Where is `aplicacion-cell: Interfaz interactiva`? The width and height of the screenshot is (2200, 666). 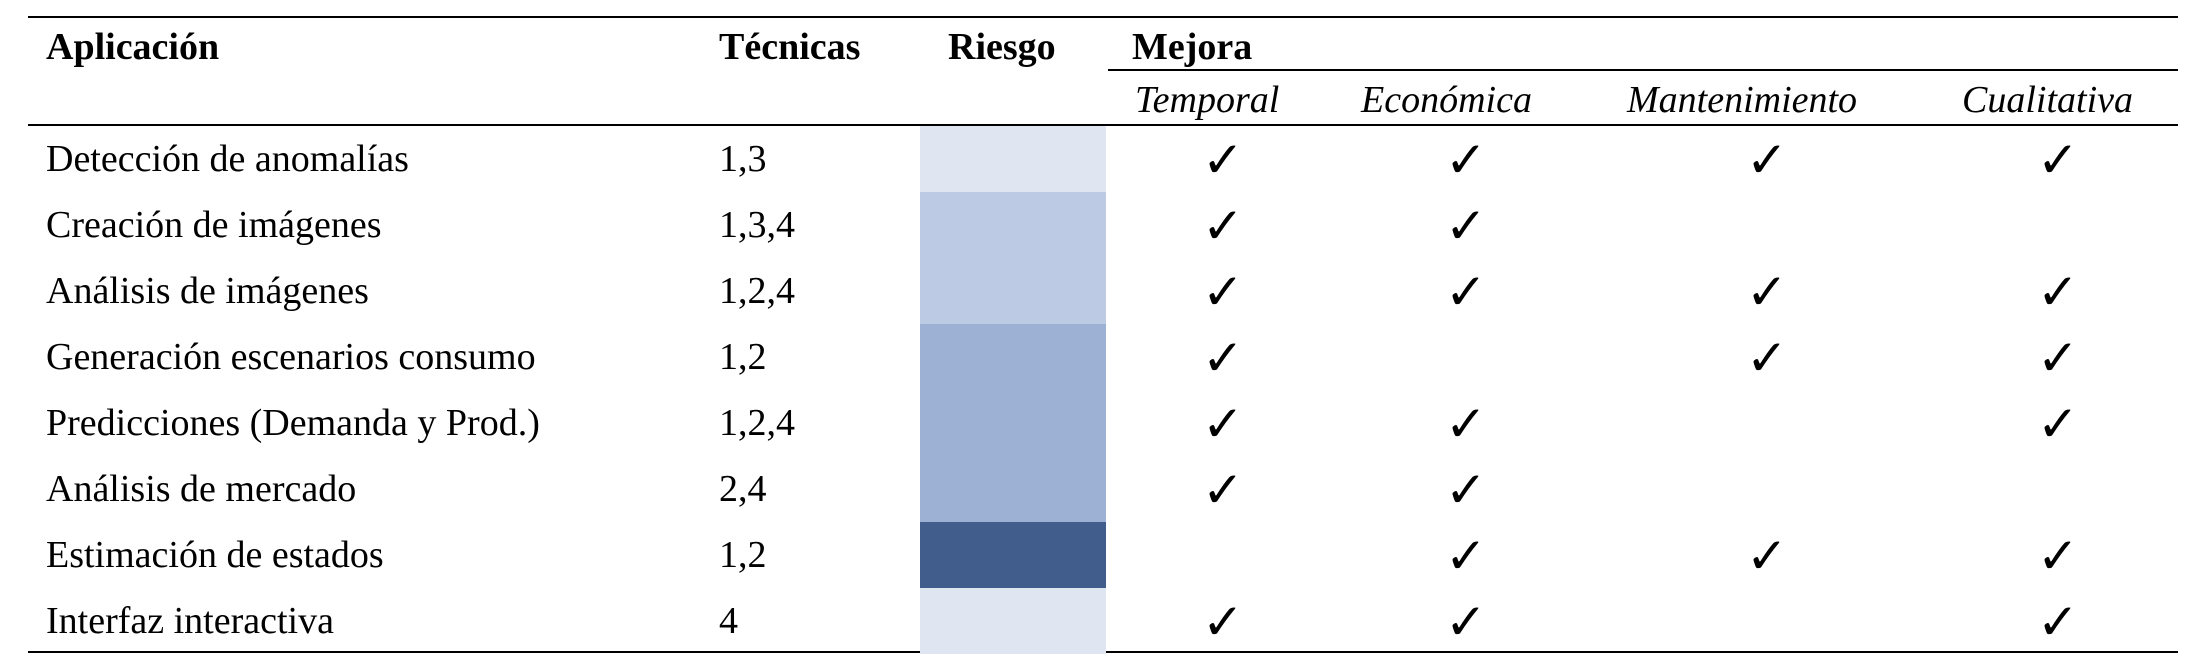 aplicacion-cell: Interfaz interactiva is located at coordinates (190, 621).